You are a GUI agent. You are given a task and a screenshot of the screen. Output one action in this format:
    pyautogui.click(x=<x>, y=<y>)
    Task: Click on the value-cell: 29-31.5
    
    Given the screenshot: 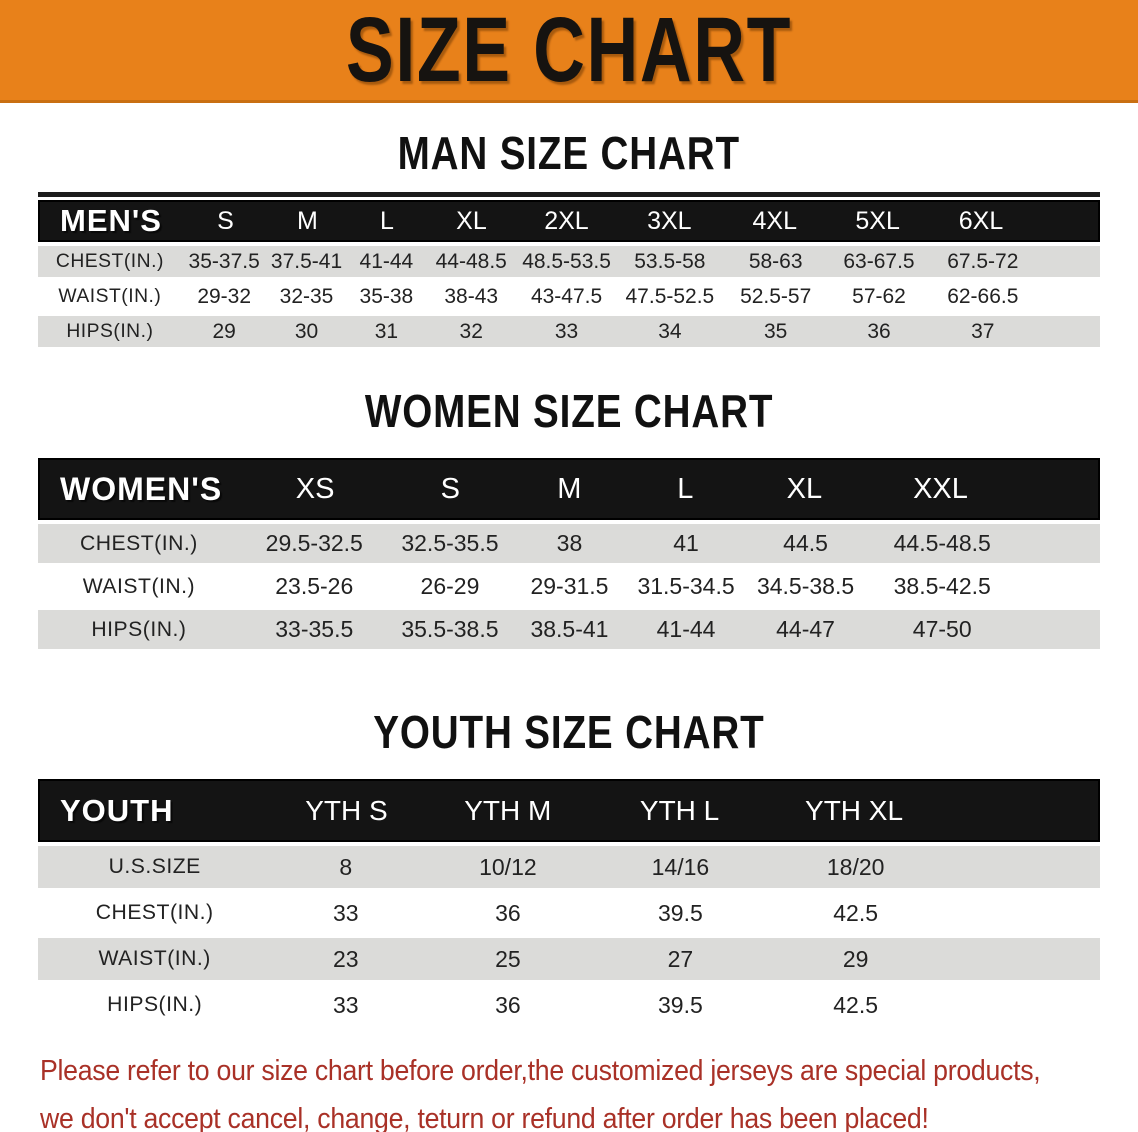 What is the action you would take?
    pyautogui.click(x=569, y=586)
    